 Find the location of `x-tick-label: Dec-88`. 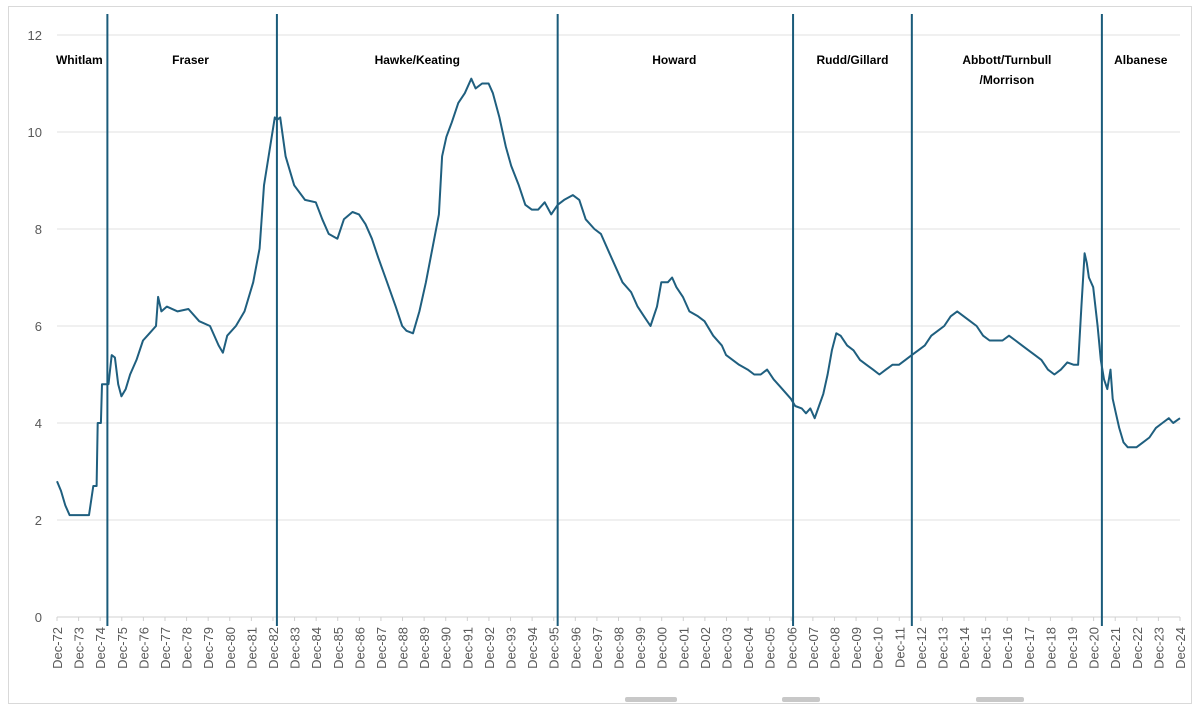

x-tick-label: Dec-88 is located at coordinates (403, 648).